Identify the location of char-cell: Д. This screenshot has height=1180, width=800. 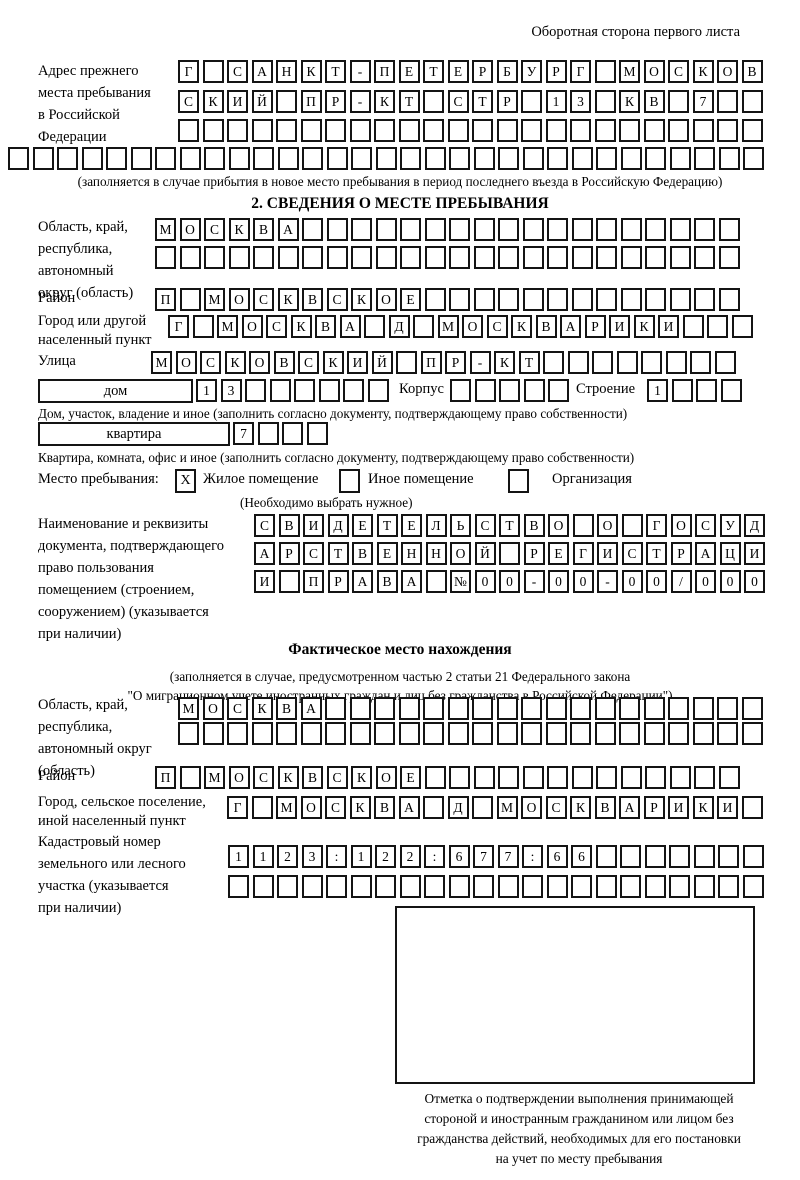
(338, 525).